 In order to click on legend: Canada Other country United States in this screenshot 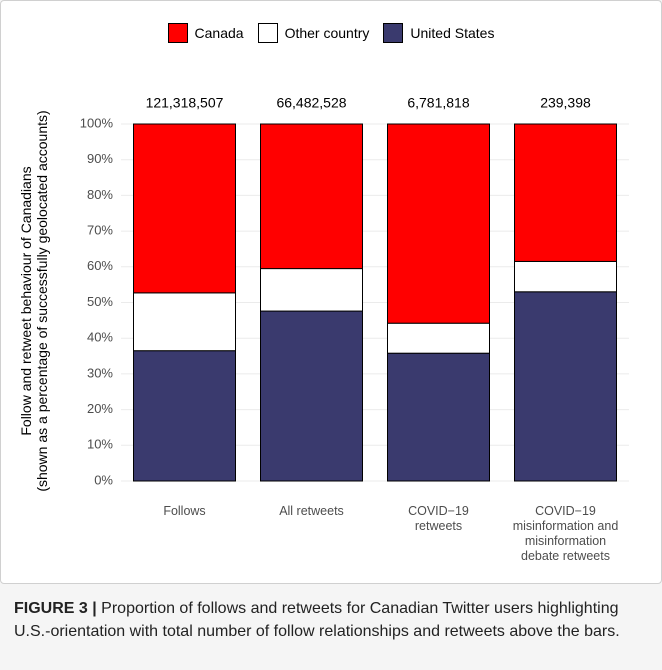, I will do `click(331, 33)`.